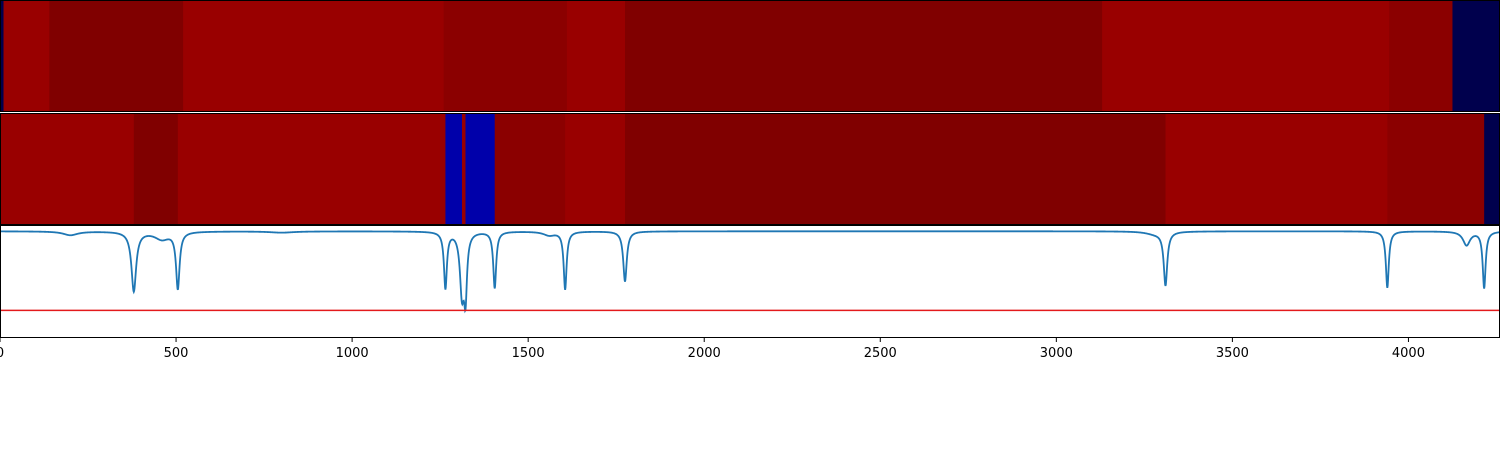  I want to click on x-tick-label: 3500, so click(1232, 353).